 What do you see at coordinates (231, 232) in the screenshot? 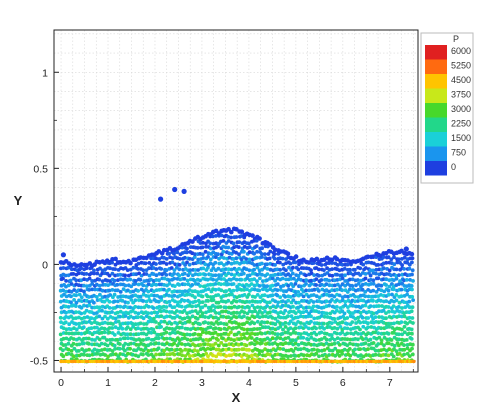
I see `surface-point` at bounding box center [231, 232].